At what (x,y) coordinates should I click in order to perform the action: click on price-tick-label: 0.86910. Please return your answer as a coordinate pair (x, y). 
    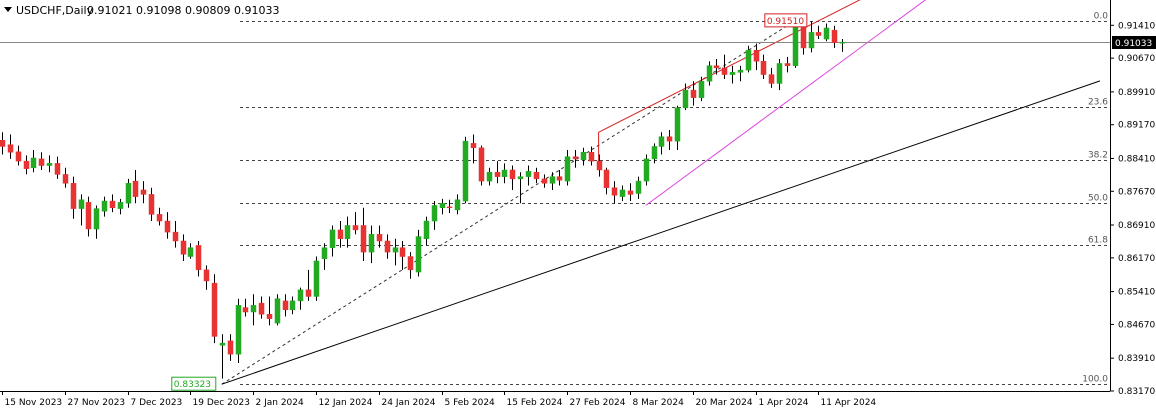
    Looking at the image, I should click on (1136, 226).